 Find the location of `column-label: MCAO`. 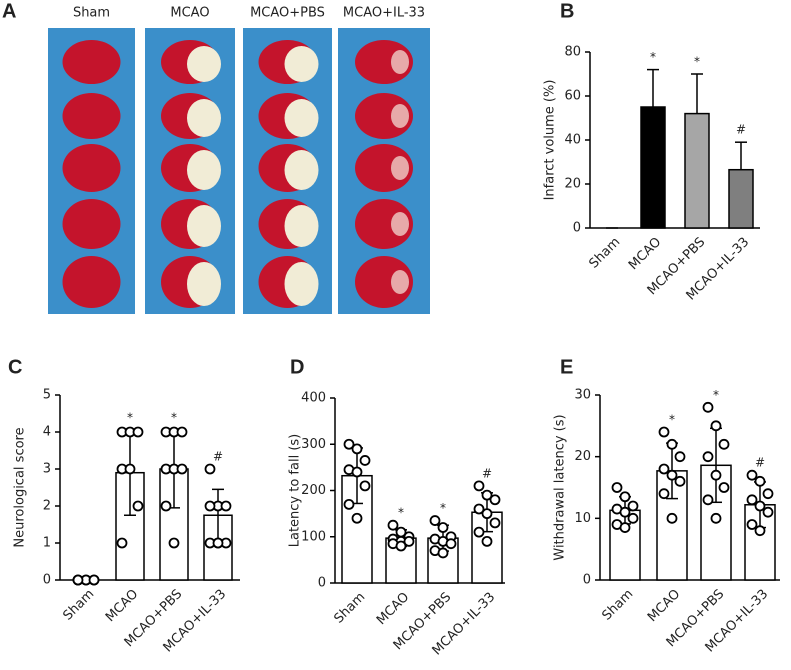

column-label: MCAO is located at coordinates (189, 13).